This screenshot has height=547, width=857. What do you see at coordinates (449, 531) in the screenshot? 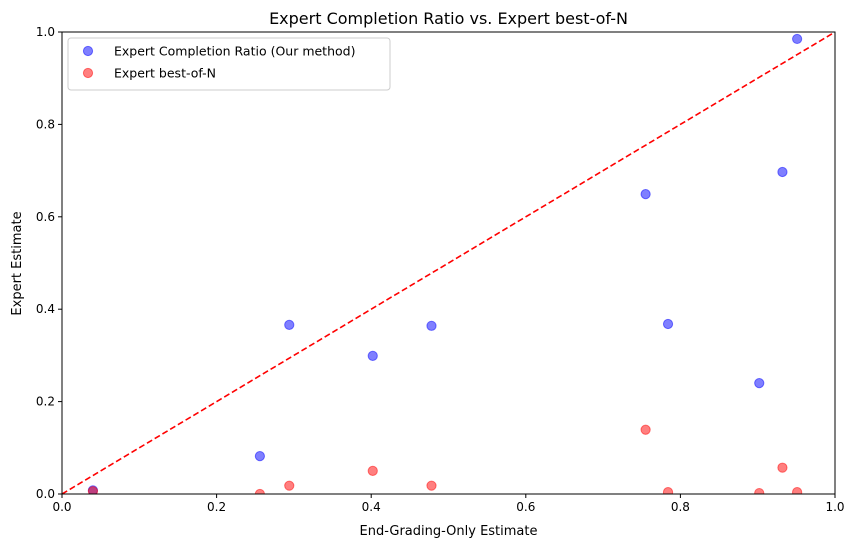
I see `x-axis-label: End-Grading-Only Estimate` at bounding box center [449, 531].